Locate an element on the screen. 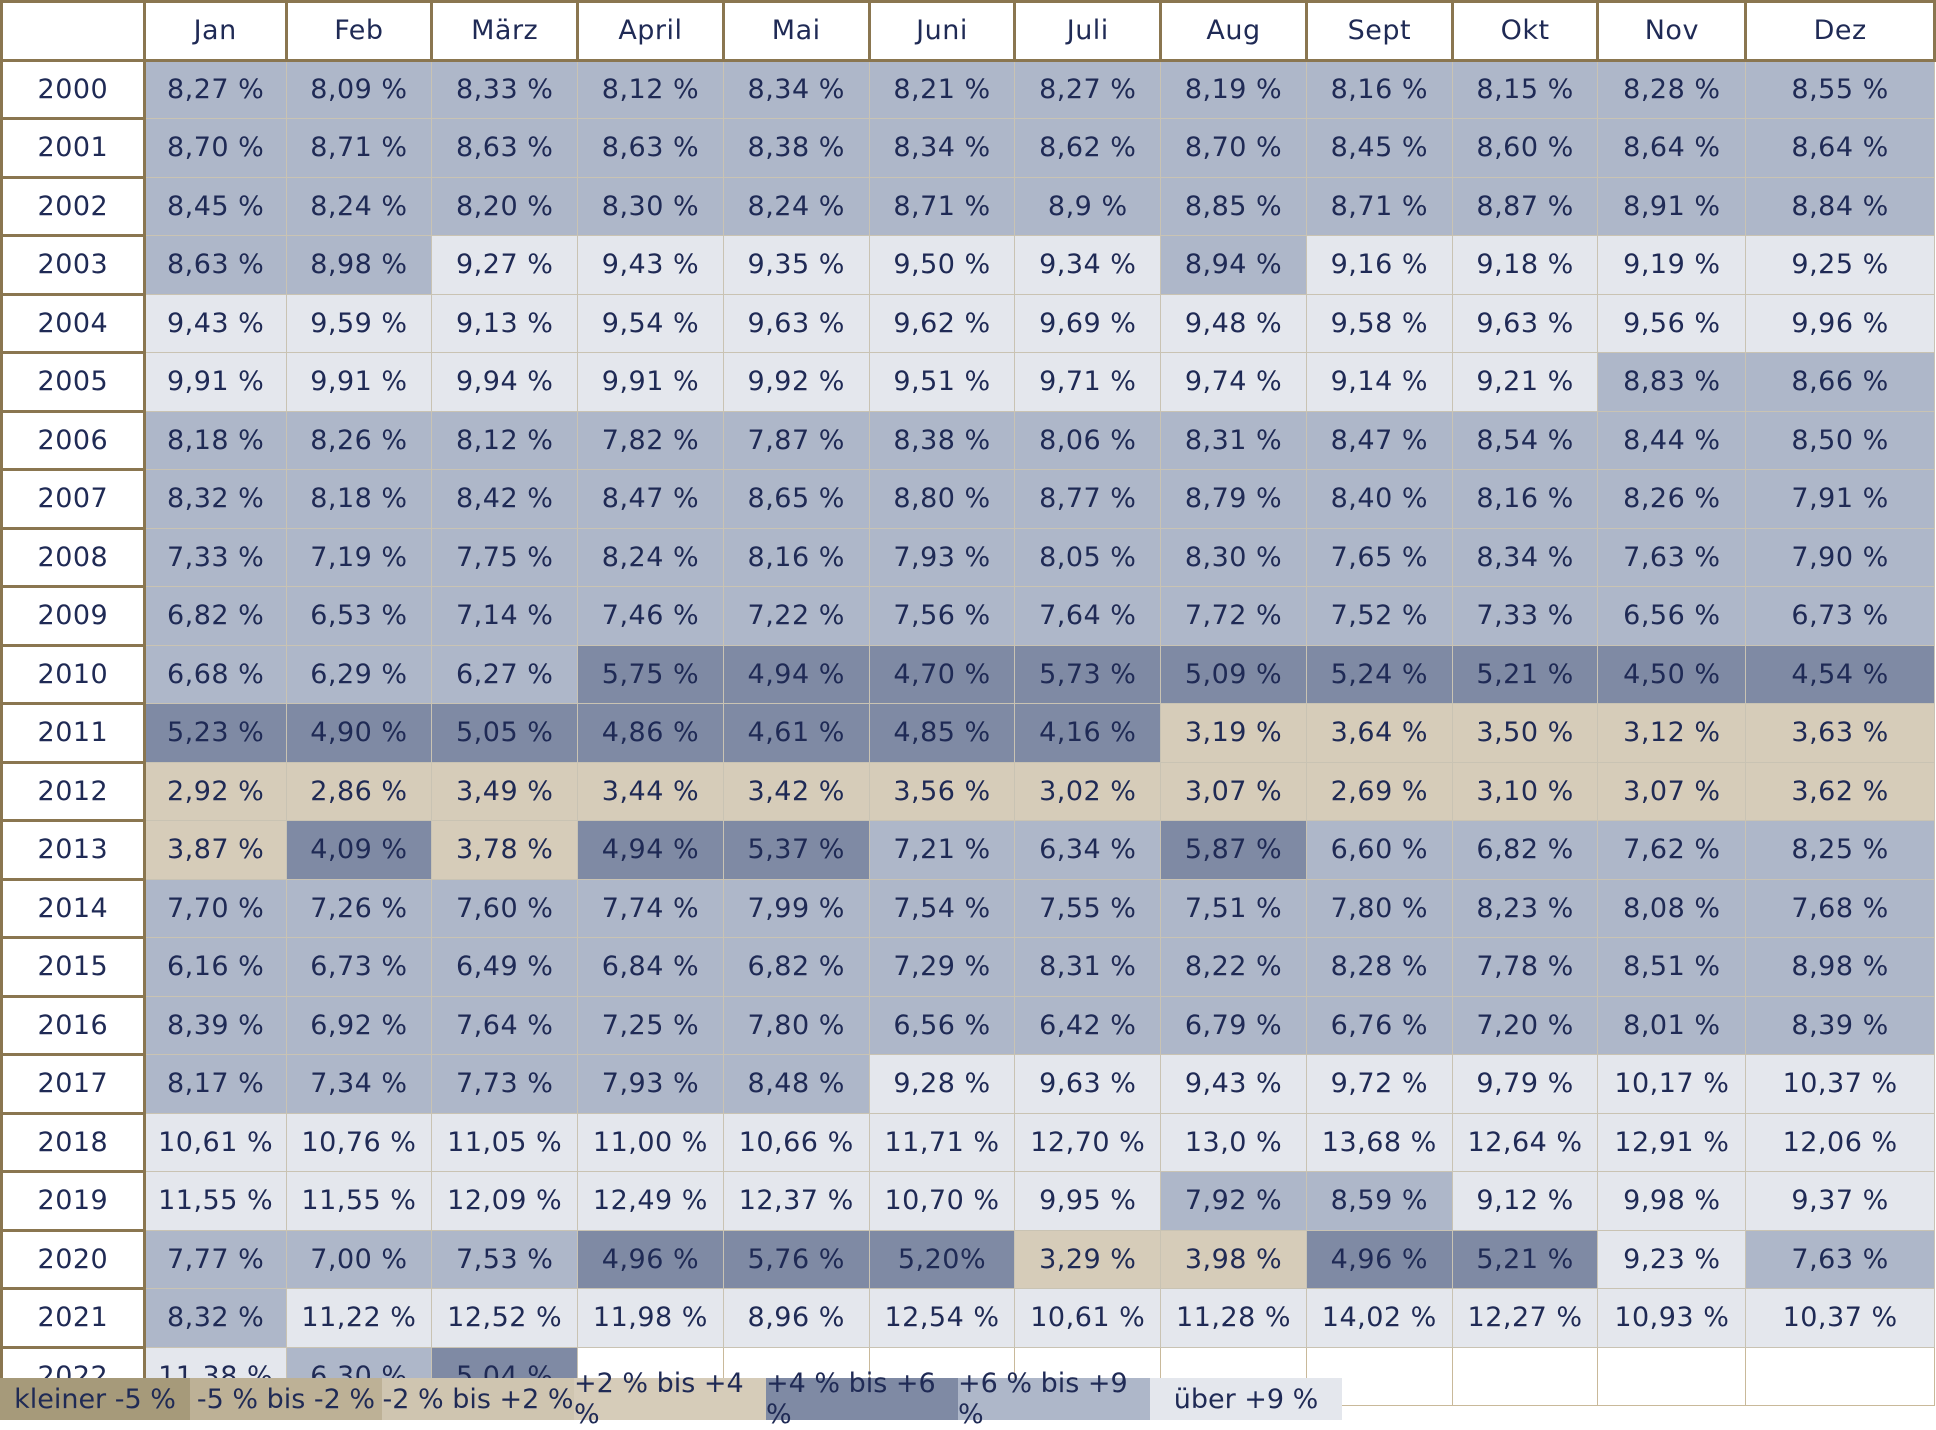  value-cell: 5,21 % is located at coordinates (1525, 1259).